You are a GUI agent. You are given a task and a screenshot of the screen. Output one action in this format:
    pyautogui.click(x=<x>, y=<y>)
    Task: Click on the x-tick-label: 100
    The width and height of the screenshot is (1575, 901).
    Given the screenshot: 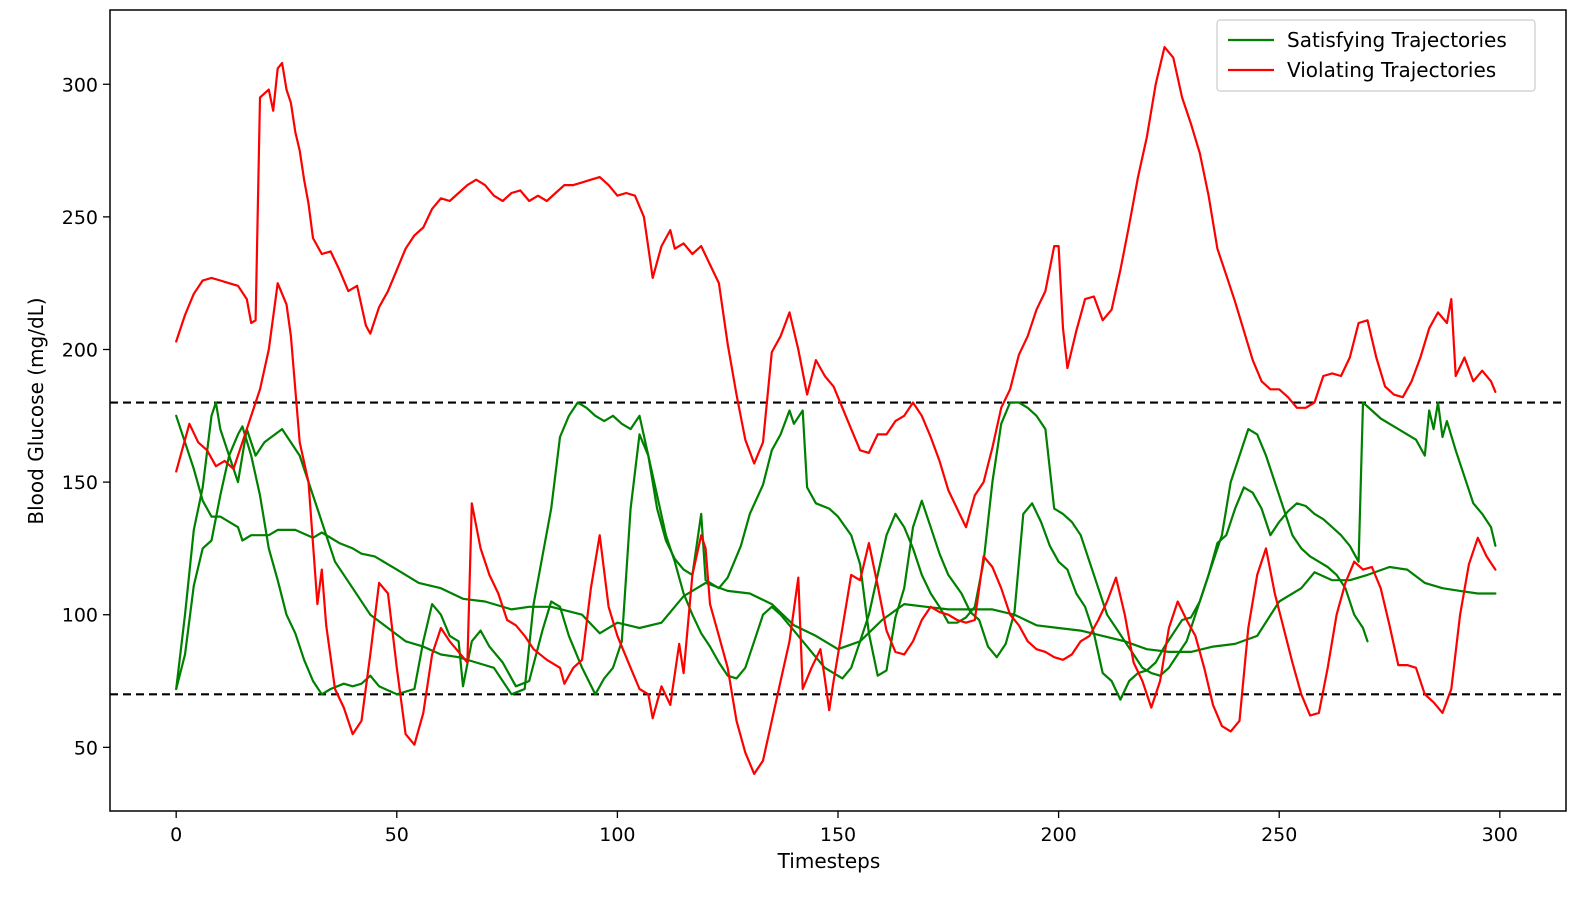 What is the action you would take?
    pyautogui.click(x=617, y=835)
    